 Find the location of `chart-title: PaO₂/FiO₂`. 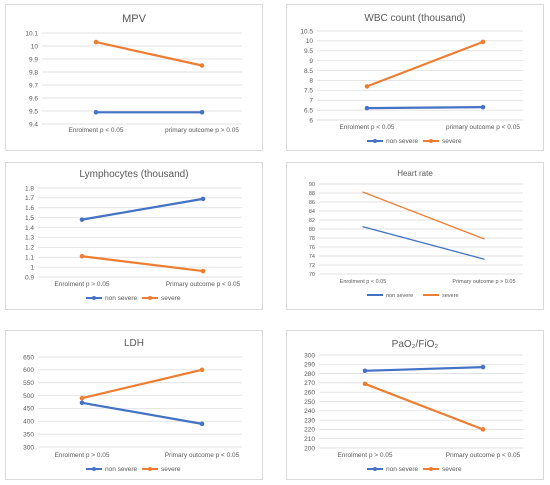

chart-title: PaO₂/FiO₂ is located at coordinates (415, 344).